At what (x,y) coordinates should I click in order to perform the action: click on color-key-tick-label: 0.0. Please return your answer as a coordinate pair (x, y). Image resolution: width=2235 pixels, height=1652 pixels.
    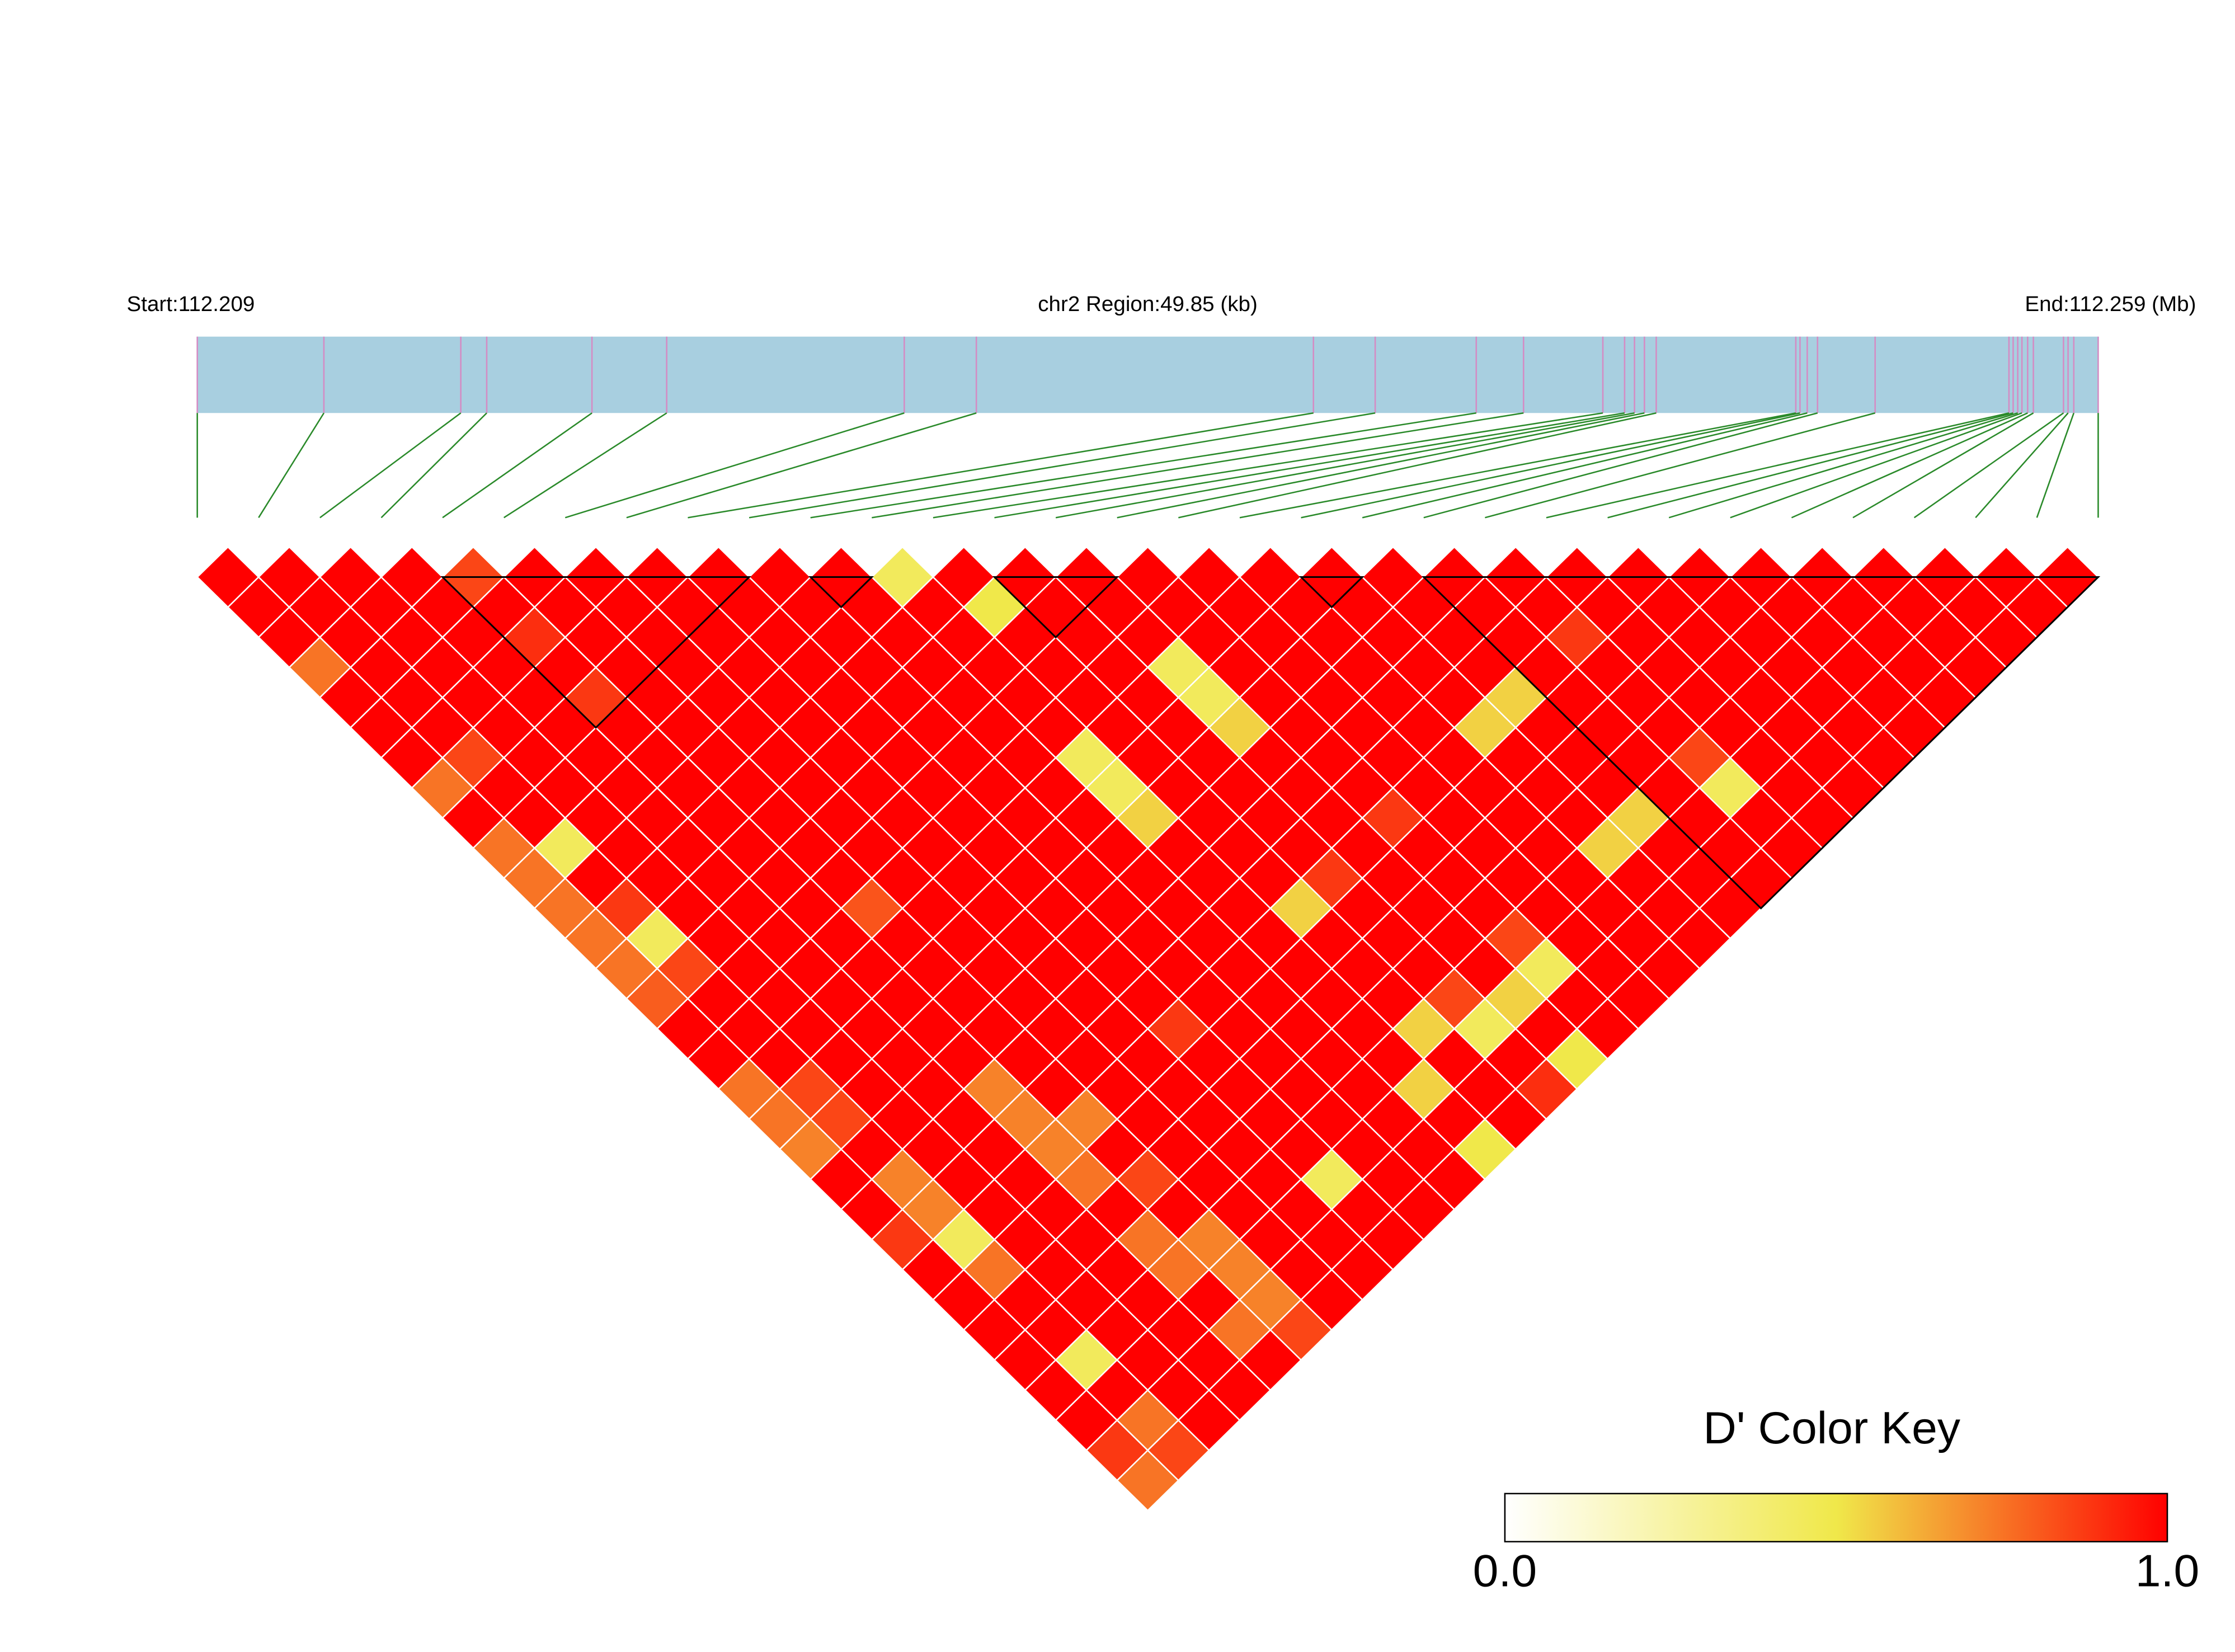
    Looking at the image, I should click on (1505, 1571).